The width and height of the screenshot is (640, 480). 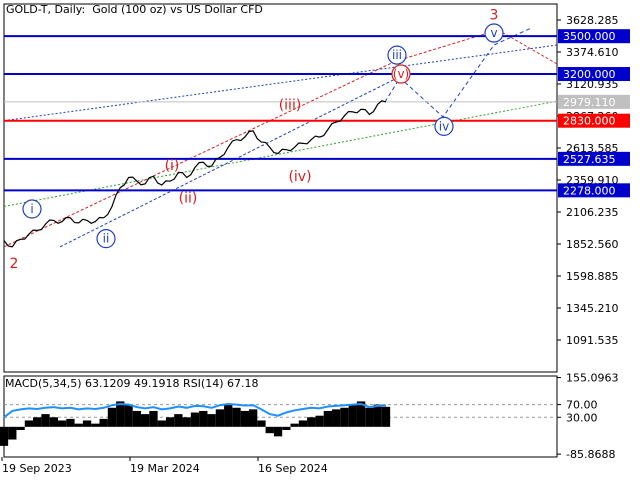 What do you see at coordinates (157, 383) in the screenshot?
I see `macd-signal: 49.1918` at bounding box center [157, 383].